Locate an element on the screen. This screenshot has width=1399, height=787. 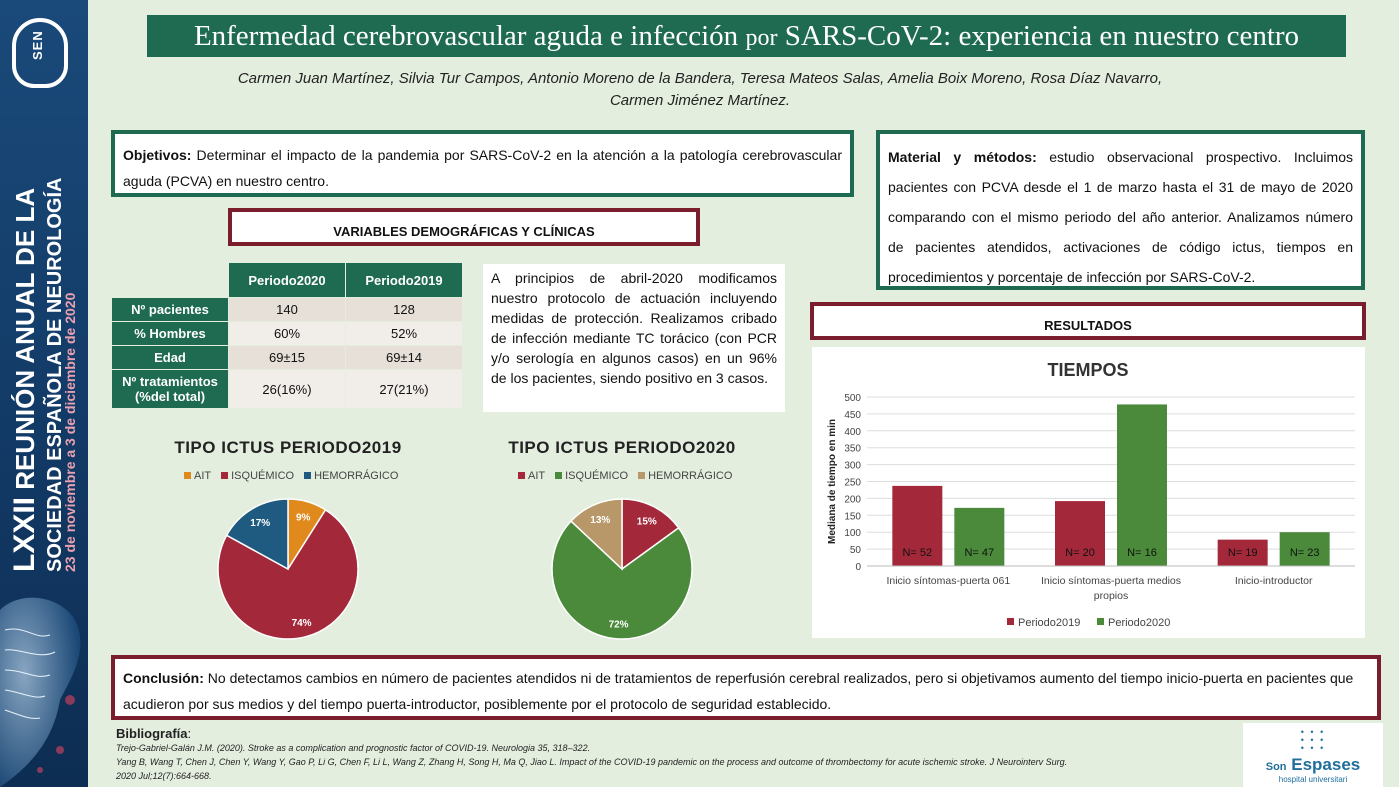
bar-n-label: N= 52 is located at coordinates (917, 553).